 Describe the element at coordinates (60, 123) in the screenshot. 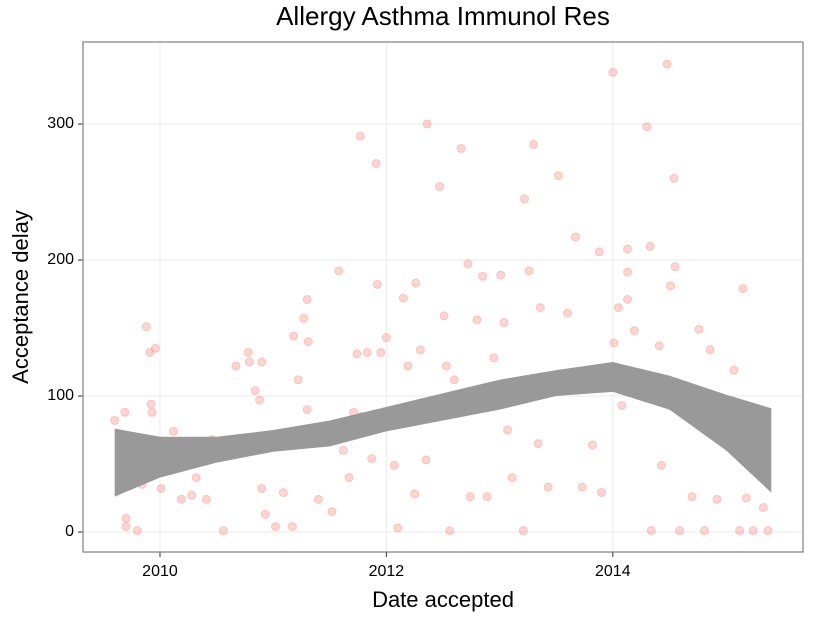

I see `y-tick-label: 300` at that location.